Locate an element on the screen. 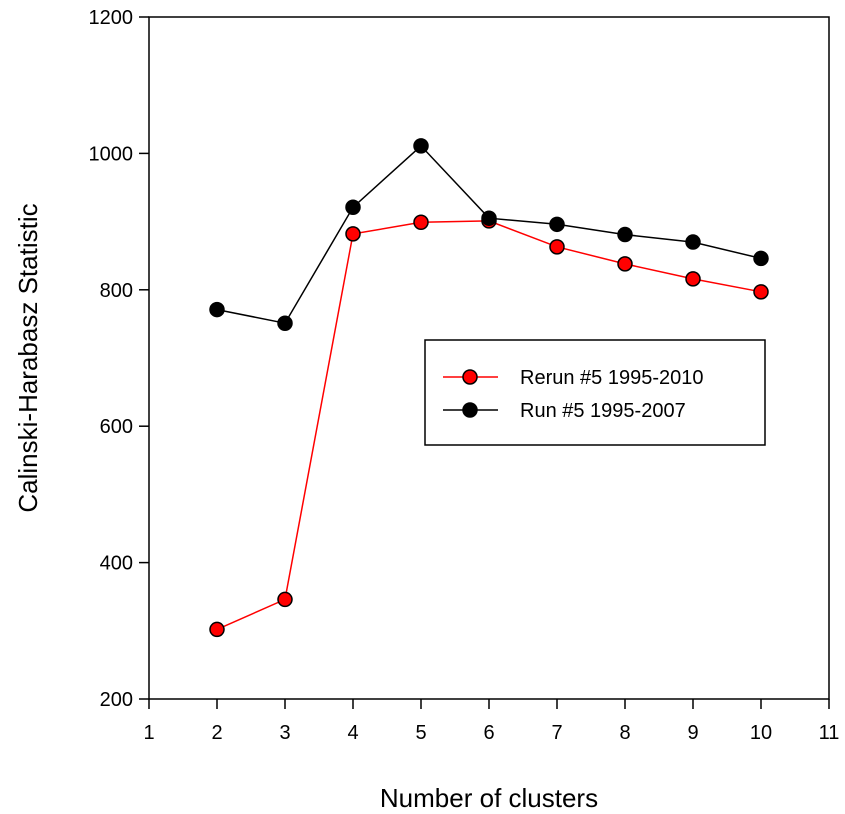  legend: Rerun #5 1995-2010 Run #5 1995-2007 is located at coordinates (595, 392).